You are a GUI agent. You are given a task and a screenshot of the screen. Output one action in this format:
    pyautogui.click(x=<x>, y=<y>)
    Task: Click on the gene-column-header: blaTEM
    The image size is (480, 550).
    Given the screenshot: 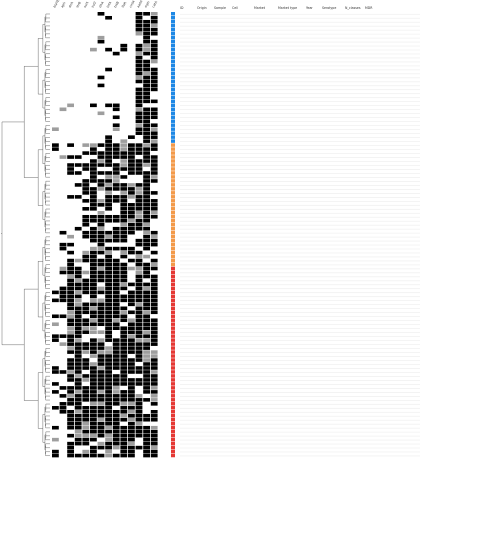 What is the action you would take?
    pyautogui.click(x=56, y=4)
    